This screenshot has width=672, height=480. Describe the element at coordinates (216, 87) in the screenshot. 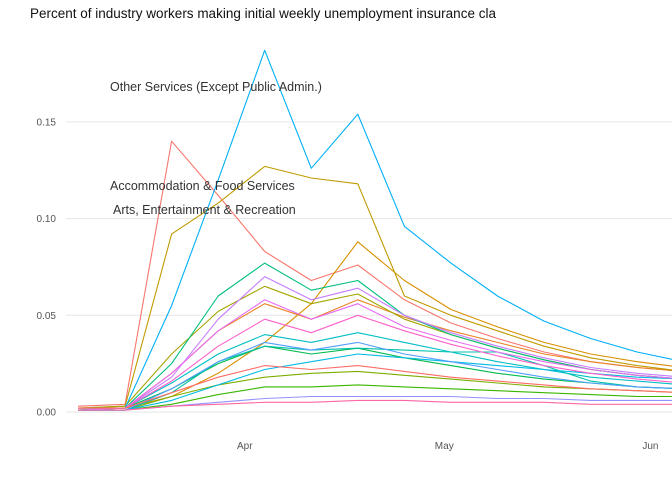

I see `annotation-other-services: Other Services (Except Public Admin.)` at that location.